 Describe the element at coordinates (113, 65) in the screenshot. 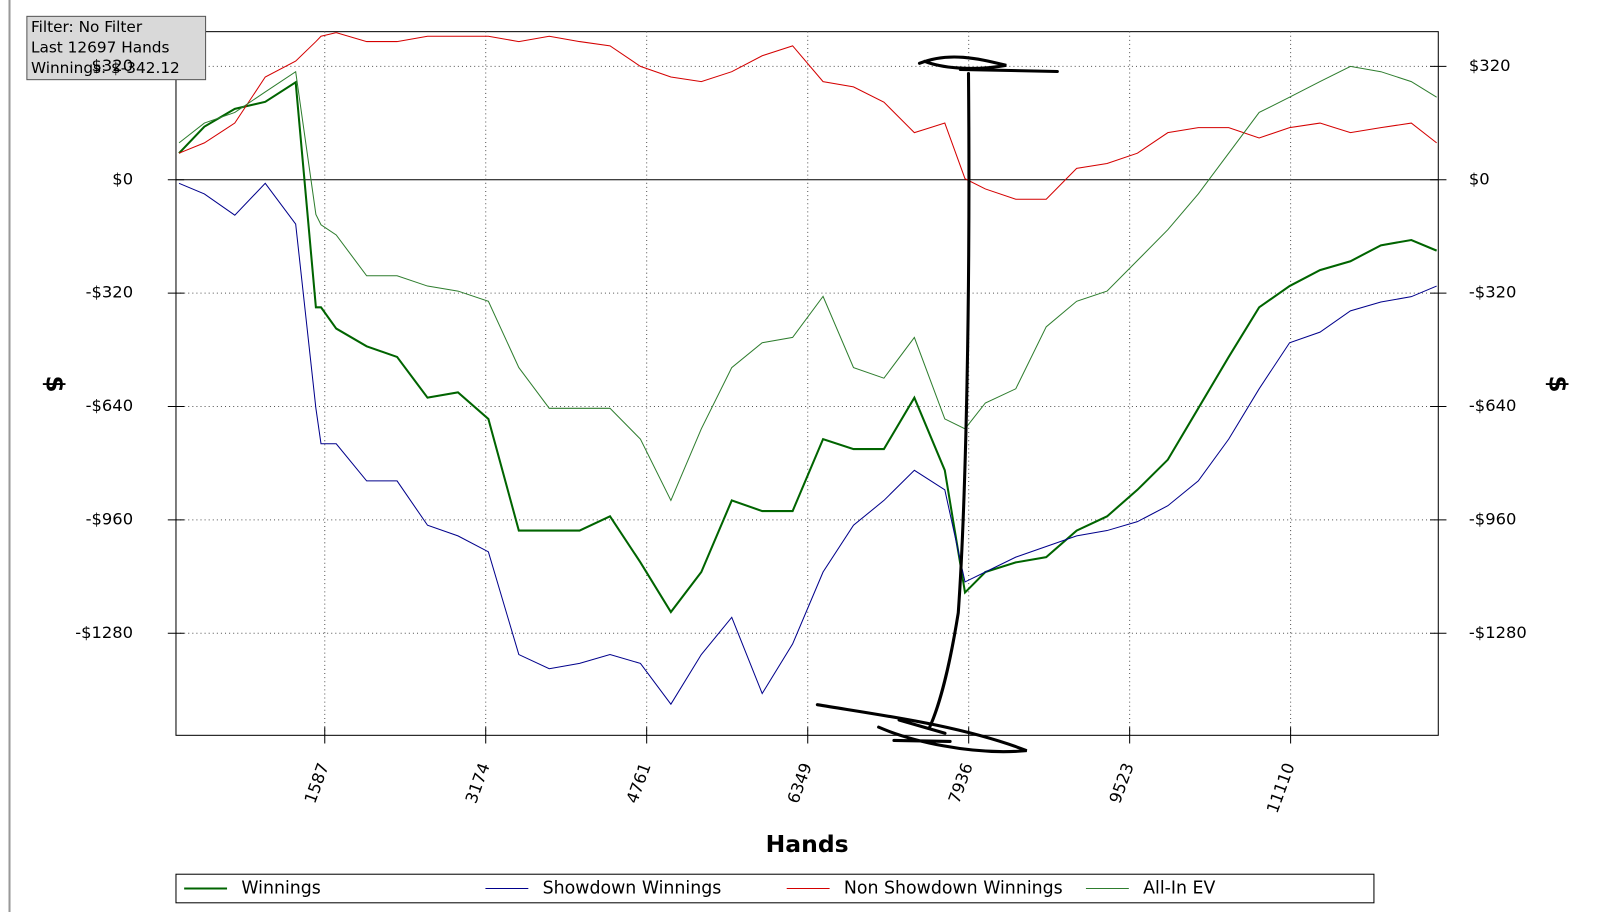

I see `y-tick-label: $320` at that location.